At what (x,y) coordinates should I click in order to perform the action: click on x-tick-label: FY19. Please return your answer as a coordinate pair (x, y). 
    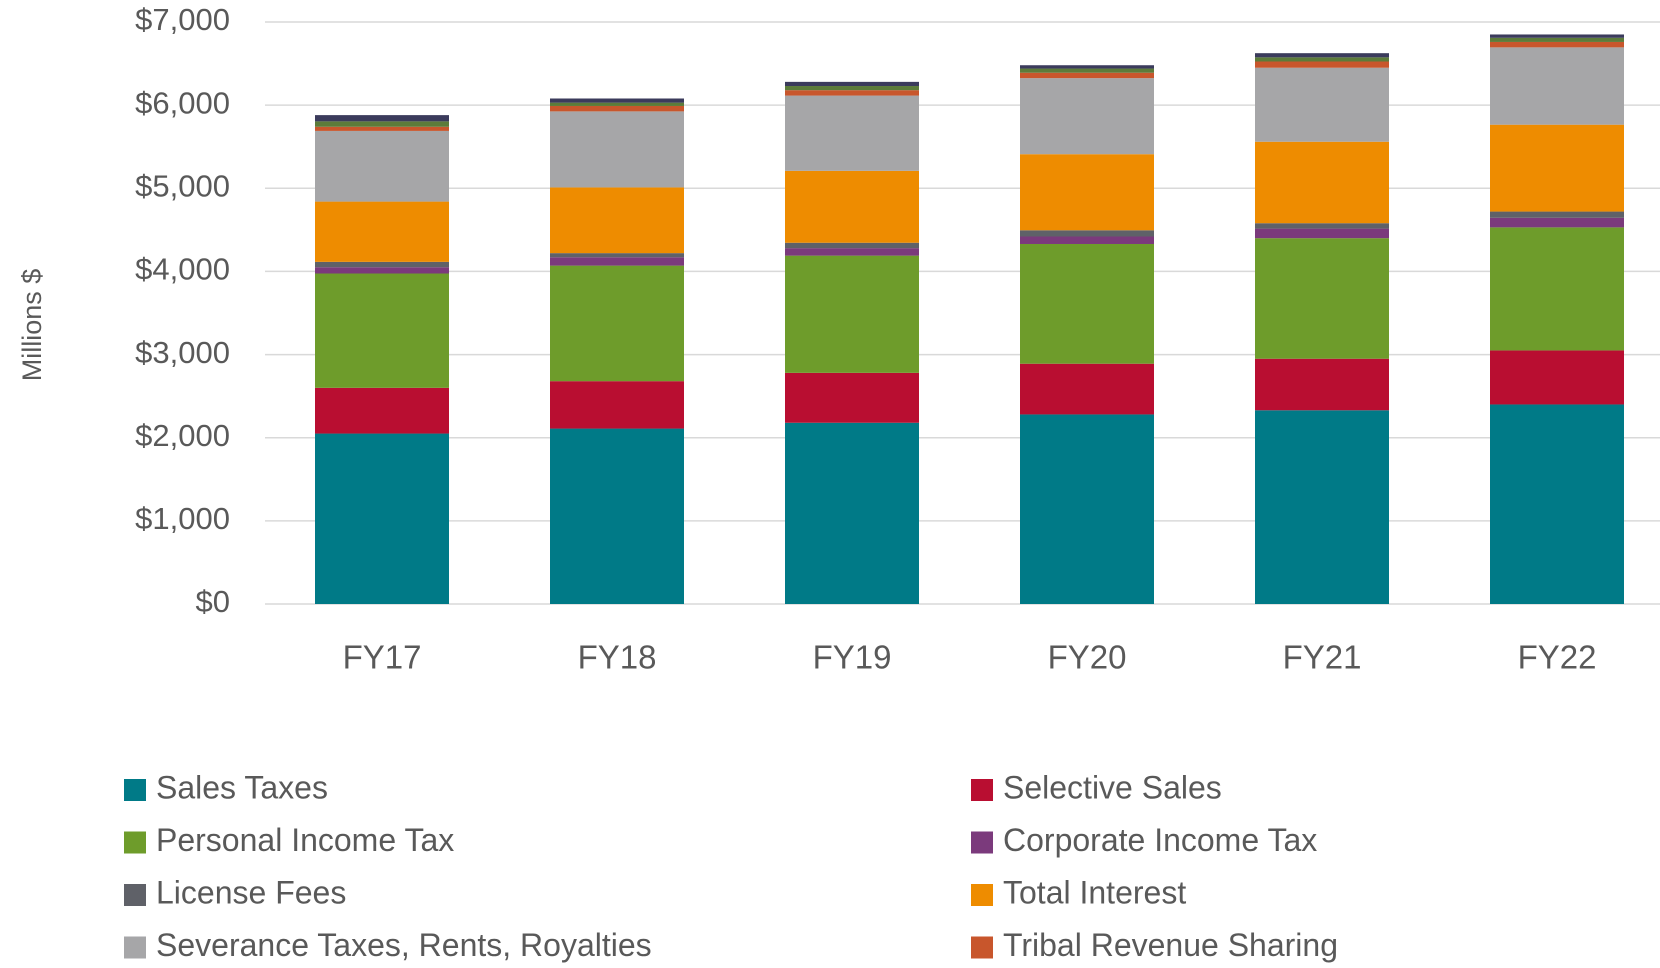
    Looking at the image, I should click on (852, 657).